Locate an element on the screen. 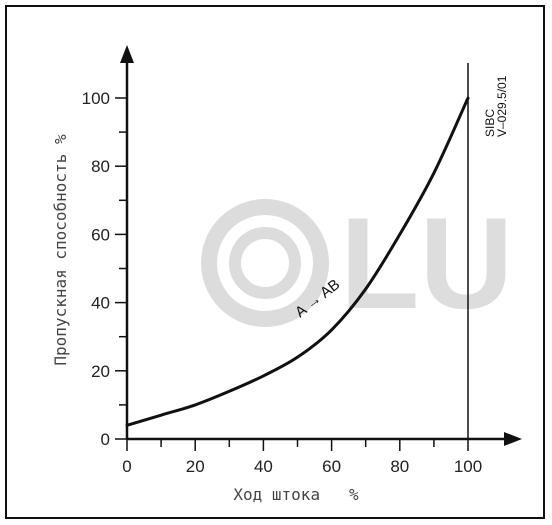 This screenshot has width=552, height=525. y-tick-label: 100 is located at coordinates (96, 98).